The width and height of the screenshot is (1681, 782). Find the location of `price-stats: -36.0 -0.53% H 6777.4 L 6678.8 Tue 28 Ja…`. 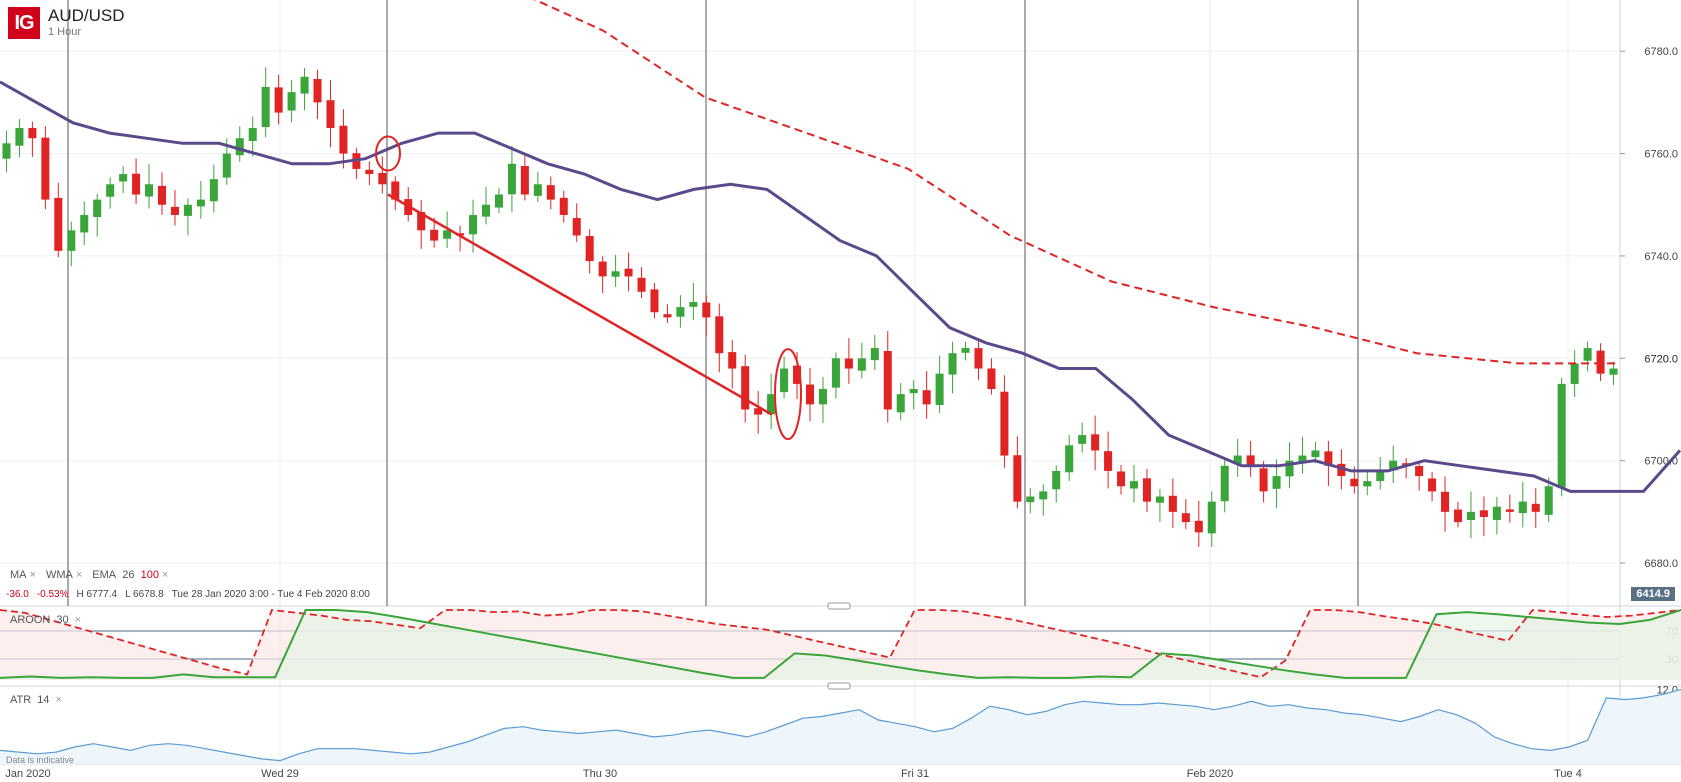

price-stats: -36.0 -0.53% H 6777.4 L 6678.8 Tue 28 Ja… is located at coordinates (188, 594).